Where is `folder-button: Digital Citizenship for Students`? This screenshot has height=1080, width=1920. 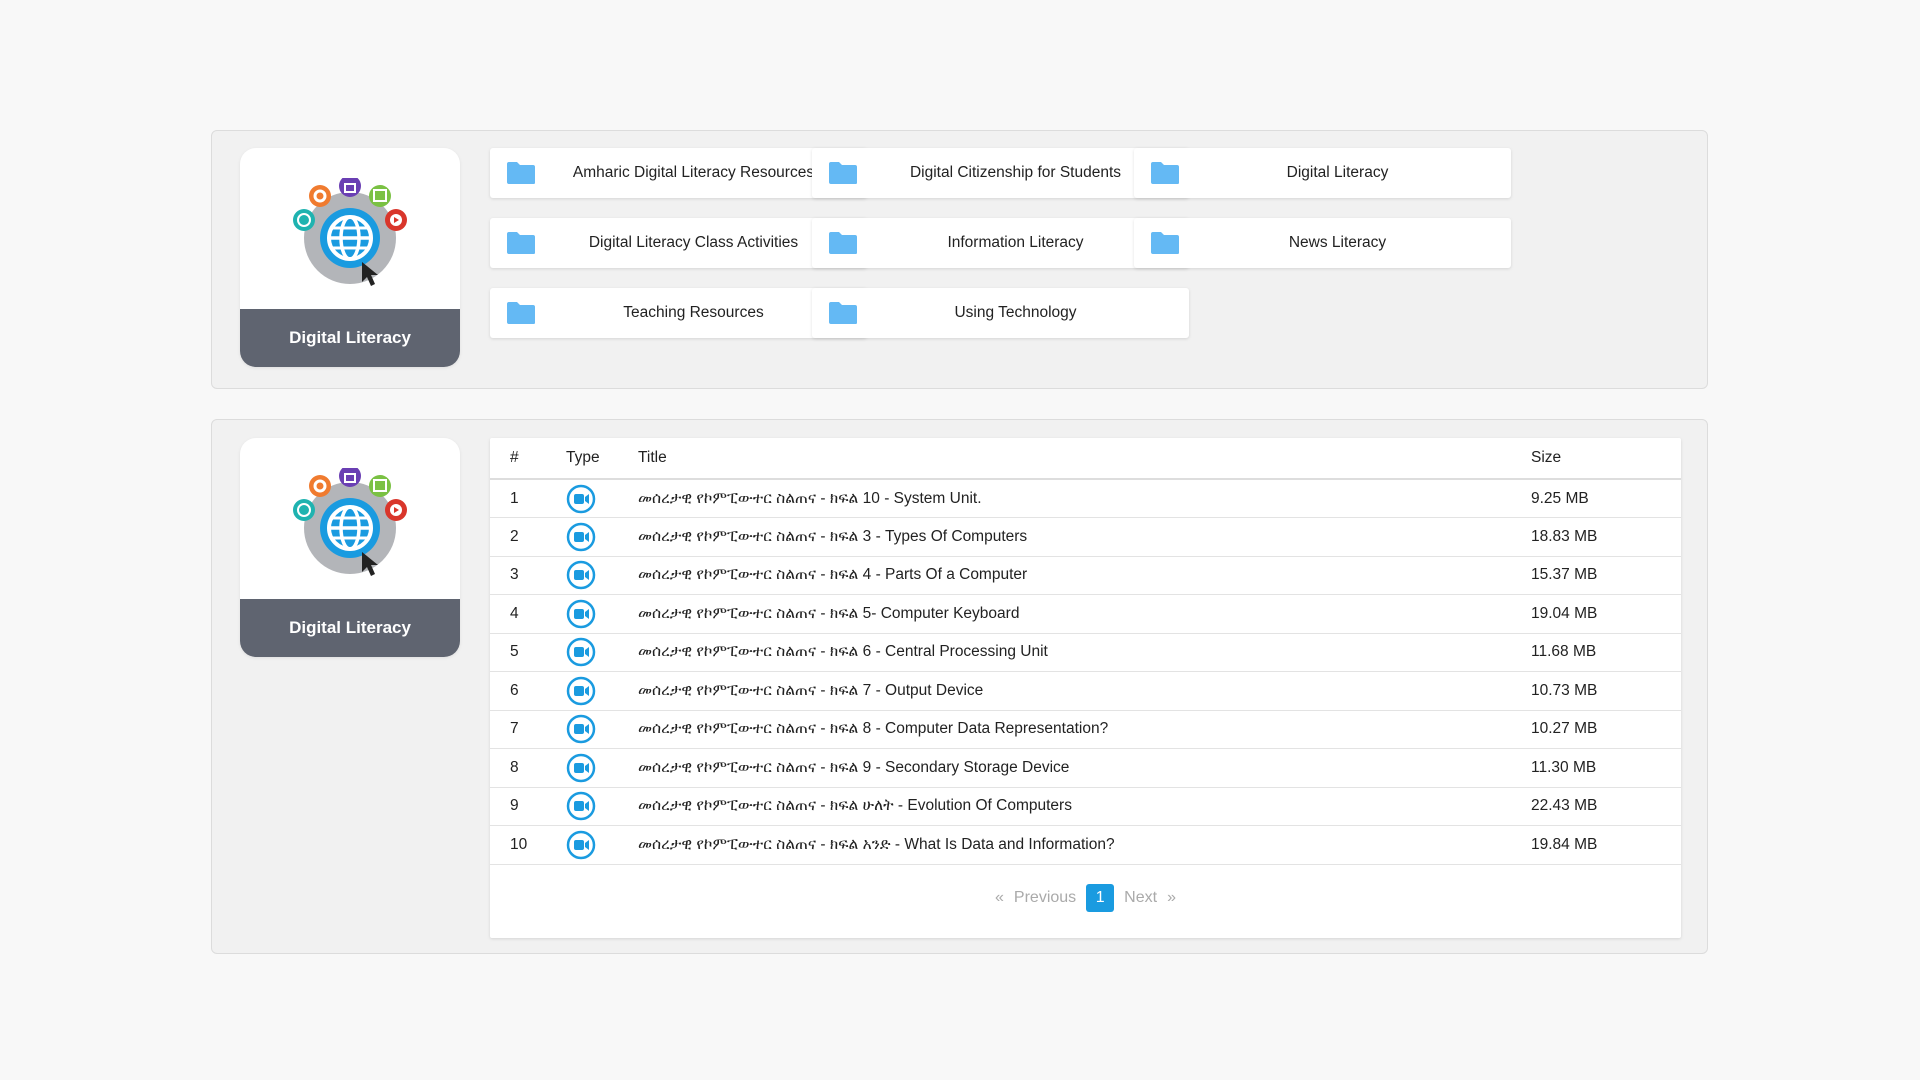
folder-button: Digital Citizenship for Students is located at coordinates (1000, 173).